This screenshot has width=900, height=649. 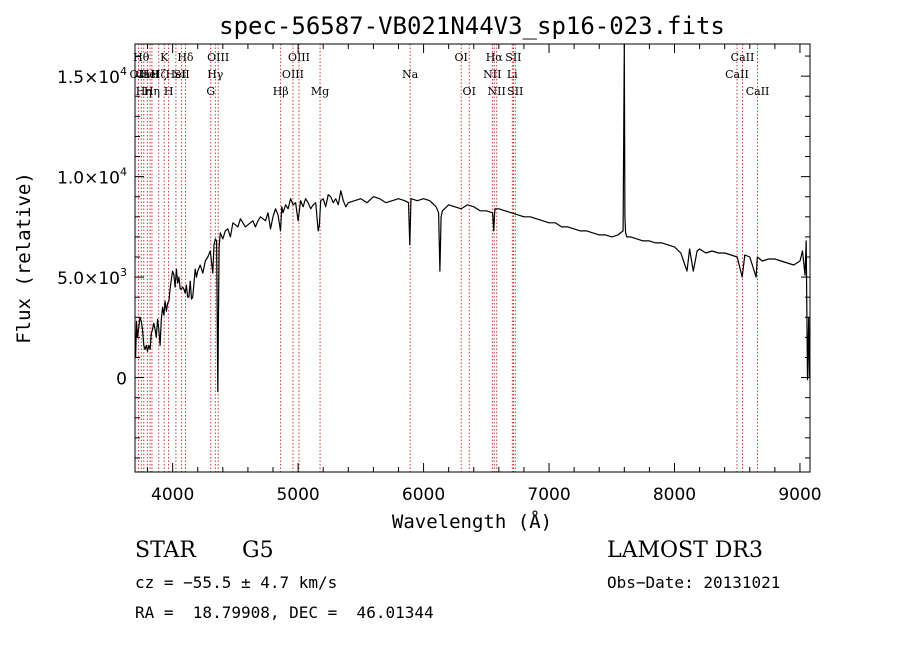 What do you see at coordinates (92, 277) in the screenshot?
I see `y-tick-label: 5.0×10³` at bounding box center [92, 277].